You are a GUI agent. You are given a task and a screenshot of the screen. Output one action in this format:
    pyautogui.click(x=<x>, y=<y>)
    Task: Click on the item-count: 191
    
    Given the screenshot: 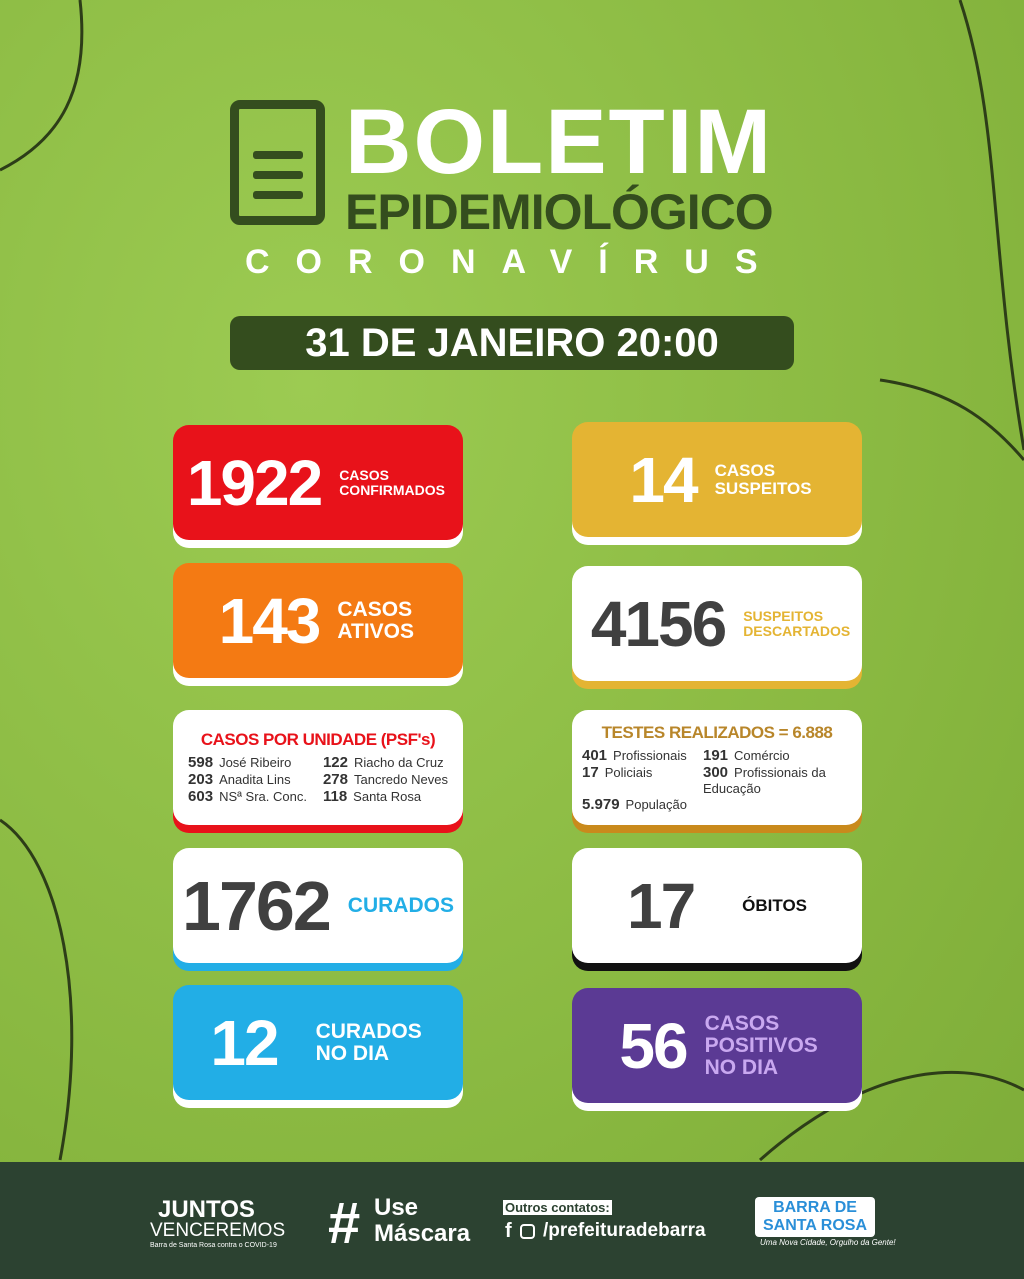 What is the action you would take?
    pyautogui.click(x=716, y=755)
    